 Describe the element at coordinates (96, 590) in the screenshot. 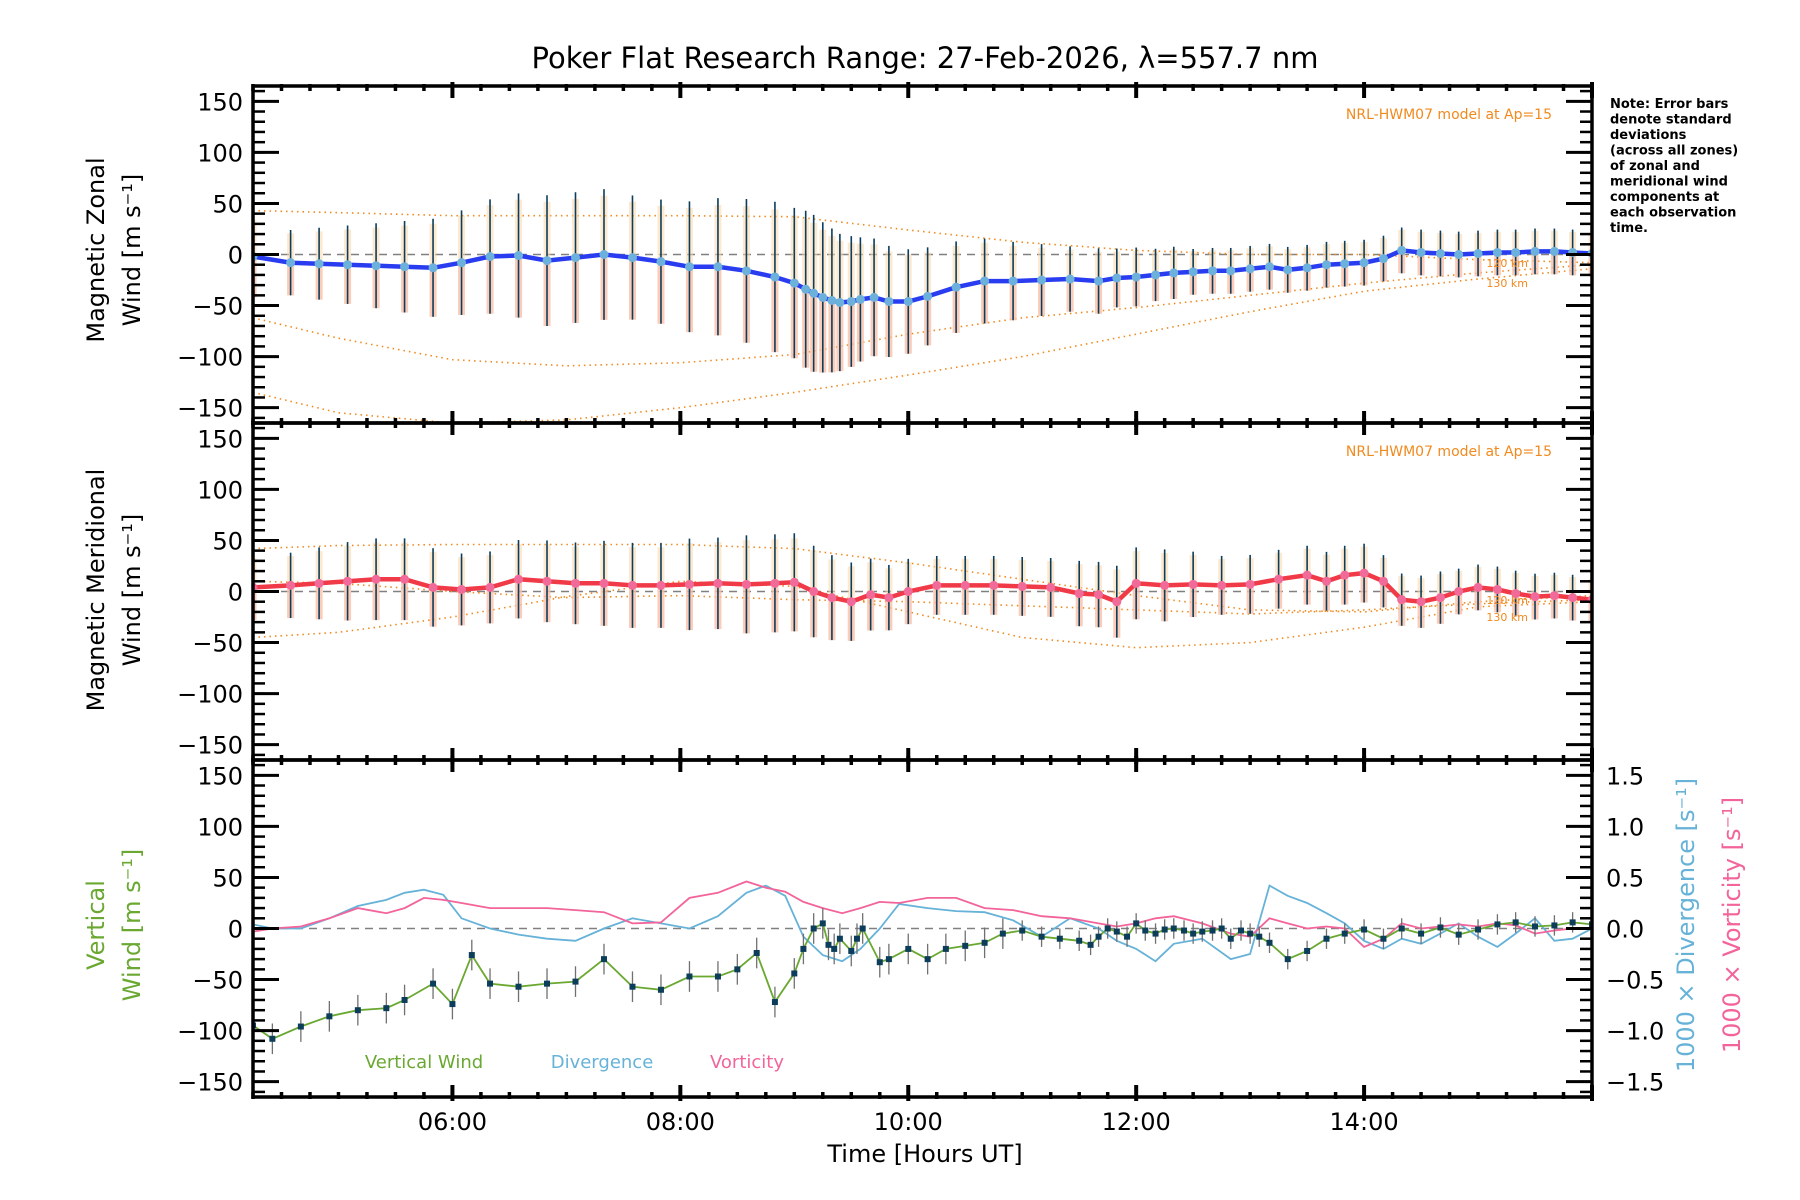

I see `meridional-ylabel-line1: Magnetic Meridional` at that location.